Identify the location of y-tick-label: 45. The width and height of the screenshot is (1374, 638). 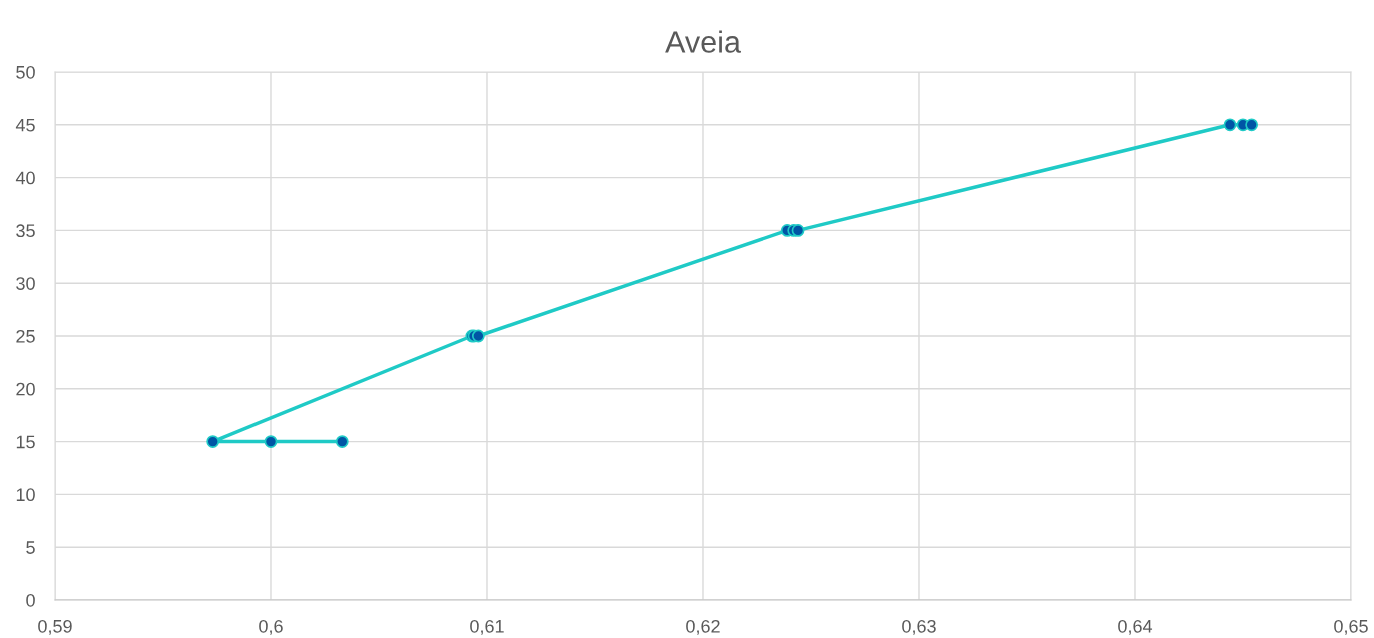
(25, 125).